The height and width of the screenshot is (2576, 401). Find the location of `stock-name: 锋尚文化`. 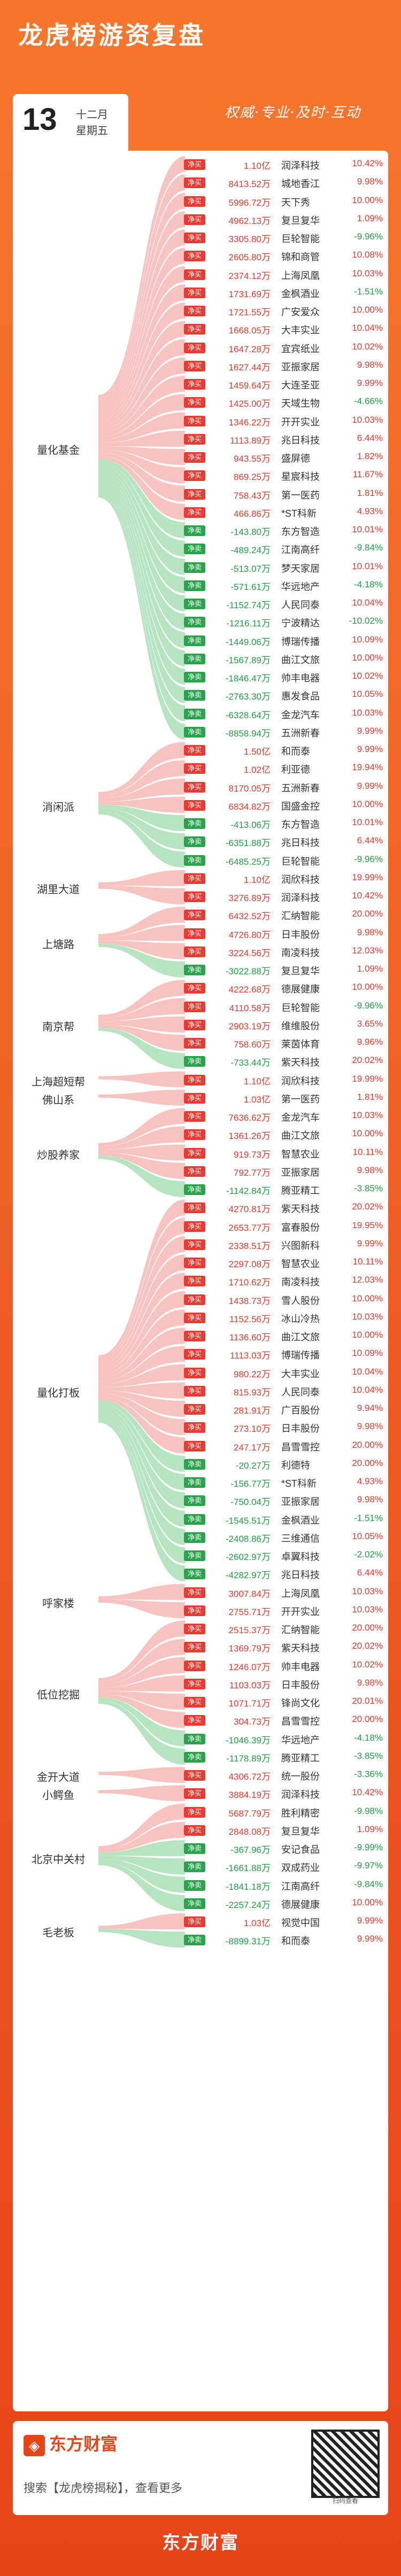

stock-name: 锋尚文化 is located at coordinates (300, 1703).